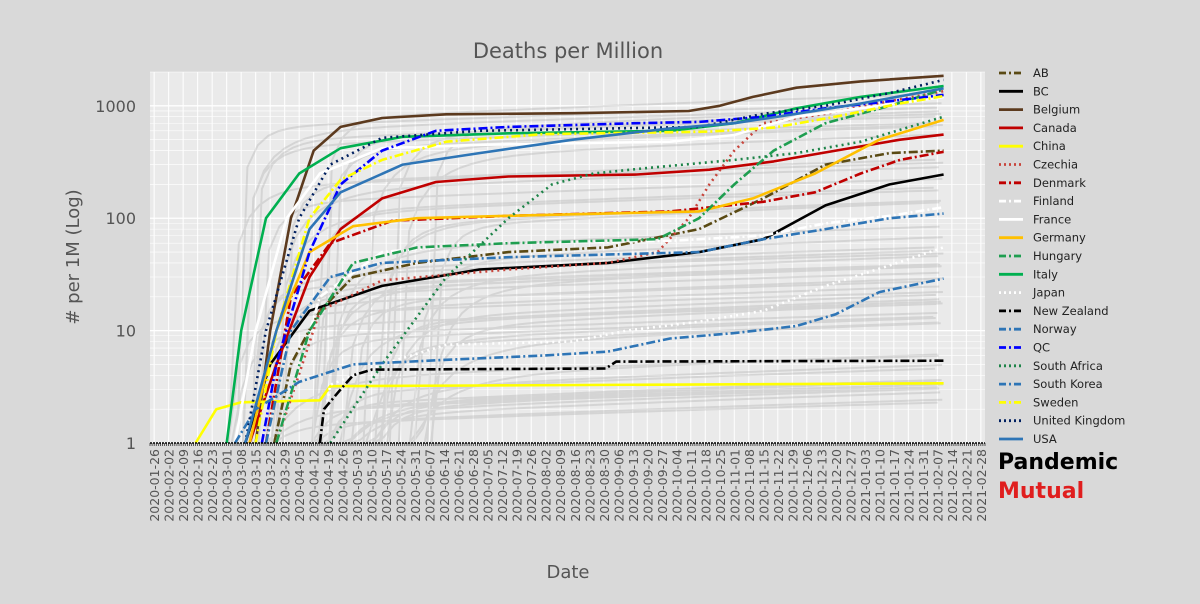 This screenshot has width=1200, height=604. I want to click on x-tick-label: 2020-07-26, so click(531, 485).